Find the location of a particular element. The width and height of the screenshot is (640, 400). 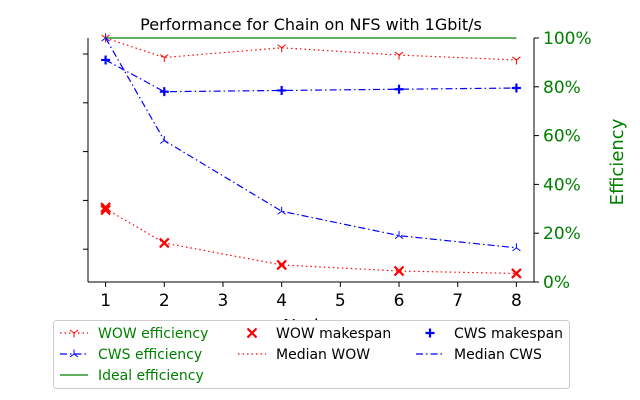

right-tick-label: 0% is located at coordinates (556, 283).